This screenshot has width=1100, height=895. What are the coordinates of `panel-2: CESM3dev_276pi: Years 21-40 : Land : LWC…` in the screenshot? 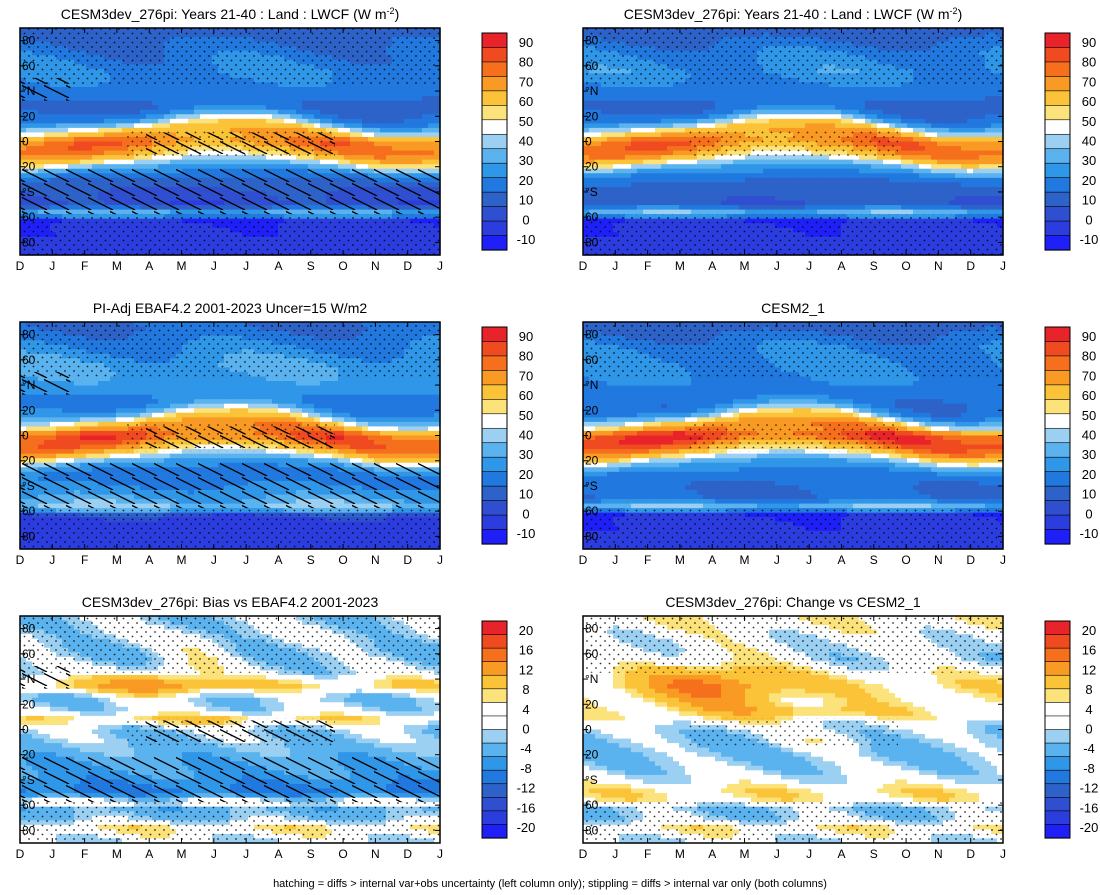 It's located at (839, 139).